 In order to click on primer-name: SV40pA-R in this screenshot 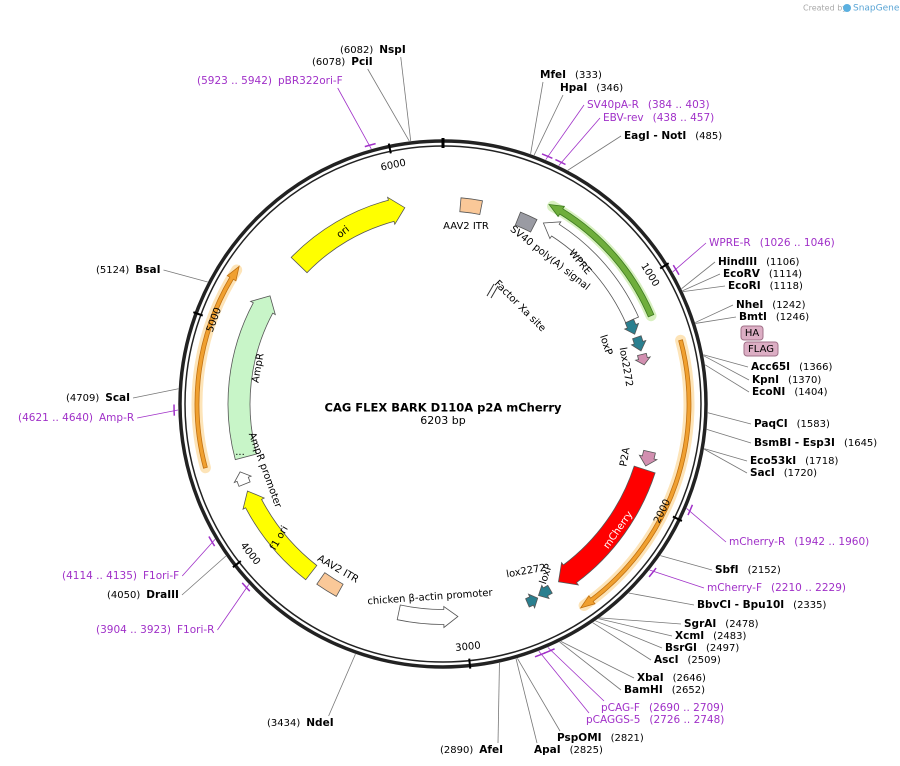, I will do `click(613, 105)`.